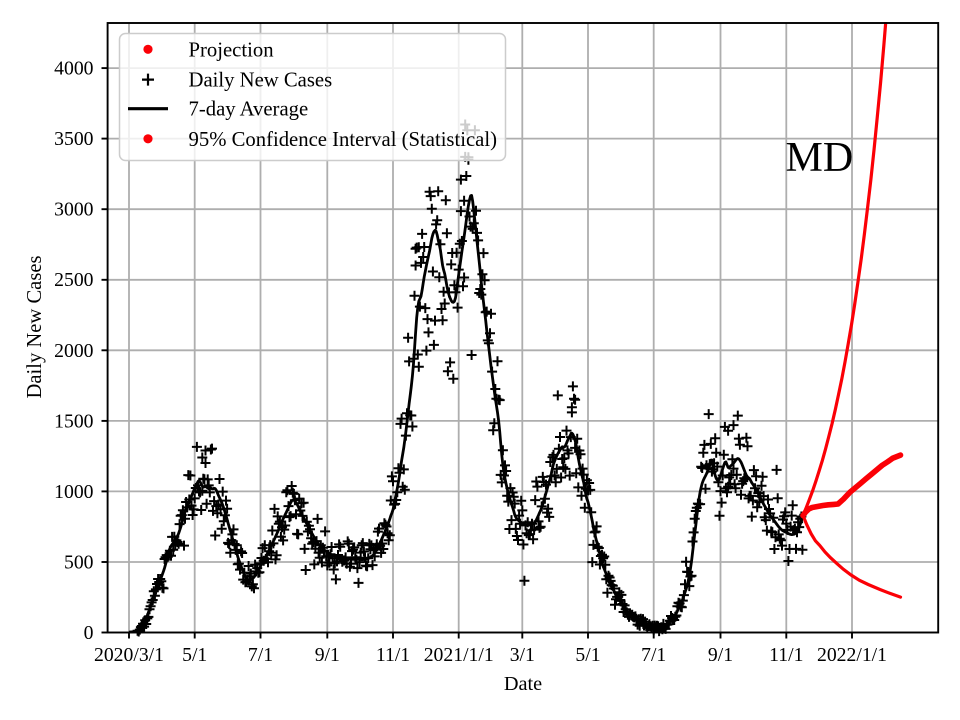  Describe the element at coordinates (459, 655) in the screenshot. I see `svg-text: 2021/1/1` at that location.